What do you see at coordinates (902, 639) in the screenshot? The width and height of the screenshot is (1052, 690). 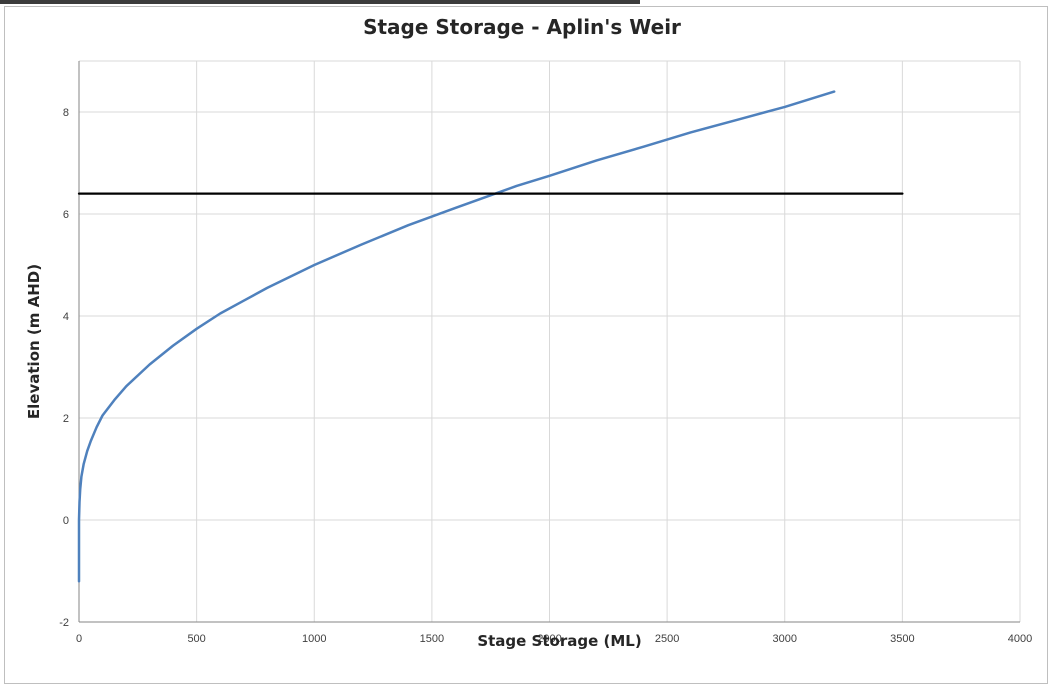 I see `x-tick-label: 3500` at bounding box center [902, 639].